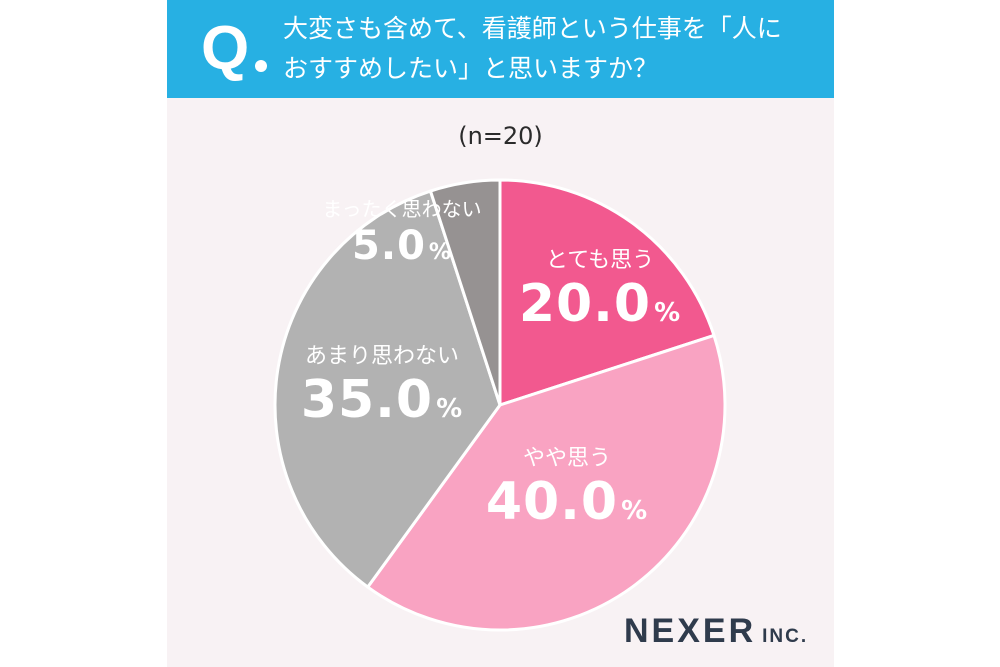 This screenshot has height=667, width=1000. I want to click on slice-value: 40.0%, so click(567, 502).